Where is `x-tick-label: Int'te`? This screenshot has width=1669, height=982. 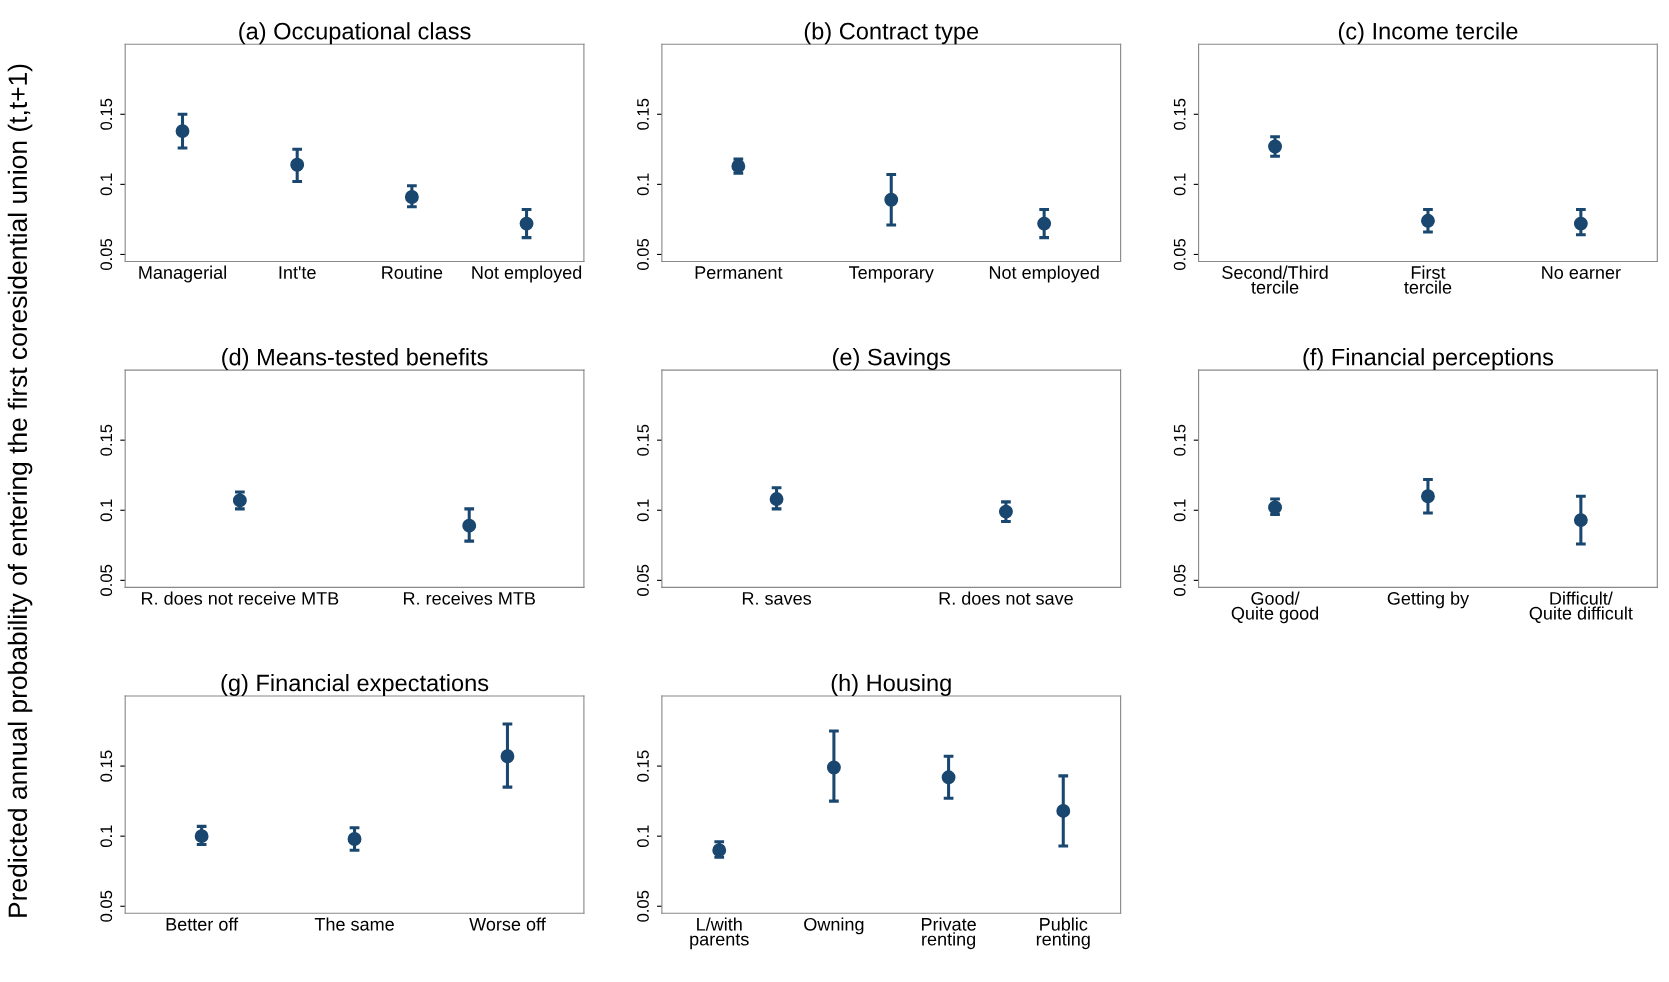
x-tick-label: Int'te is located at coordinates (297, 272).